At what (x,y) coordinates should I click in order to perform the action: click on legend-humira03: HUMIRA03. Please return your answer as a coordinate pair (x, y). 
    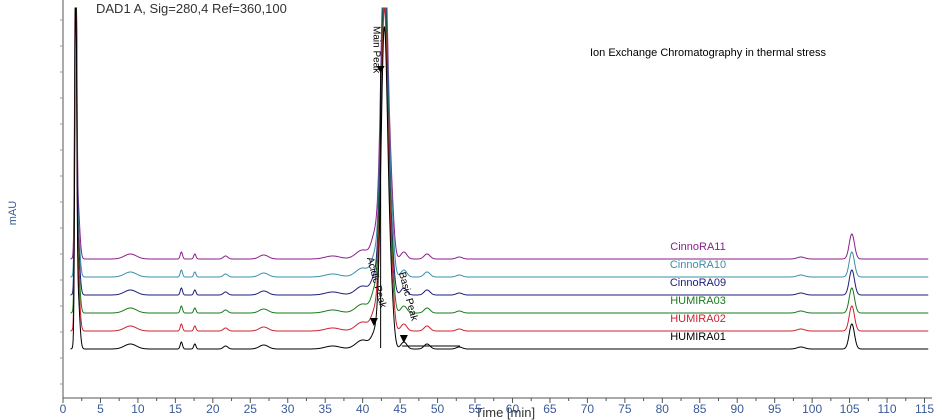
    Looking at the image, I should click on (698, 301).